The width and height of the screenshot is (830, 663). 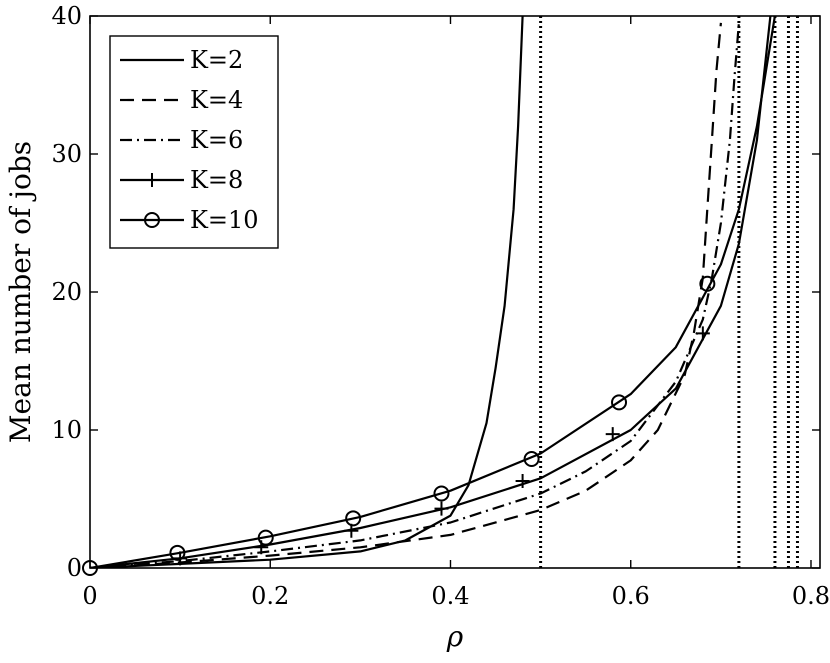 What do you see at coordinates (270, 596) in the screenshot?
I see `x-tick-label: 0.2` at bounding box center [270, 596].